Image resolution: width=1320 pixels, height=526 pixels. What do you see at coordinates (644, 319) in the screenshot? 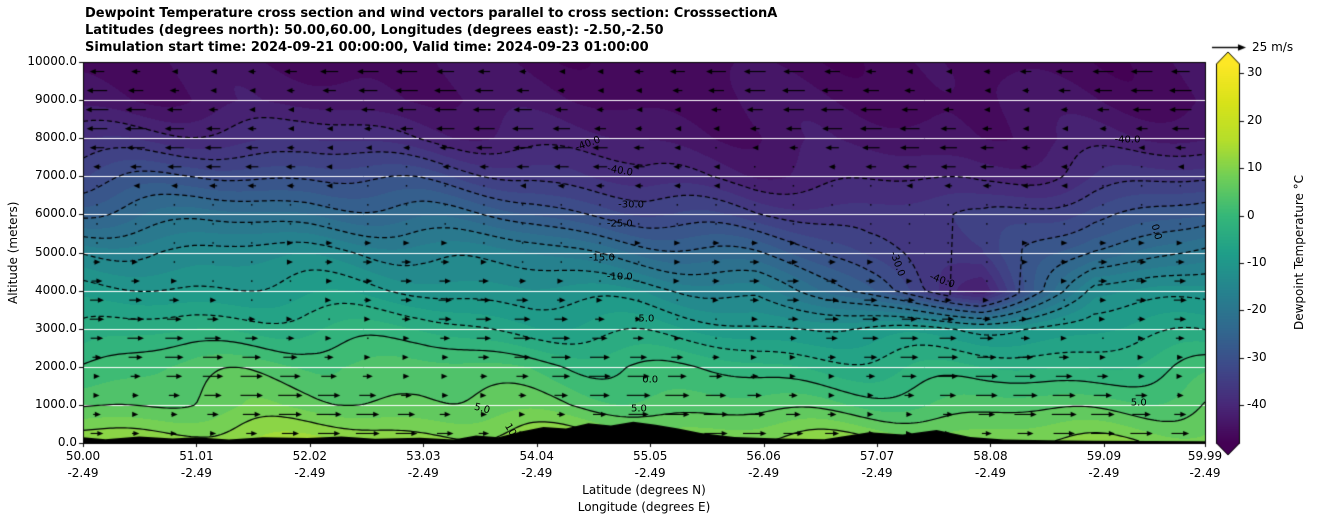
I see `contour-label: -5.0` at bounding box center [644, 319].